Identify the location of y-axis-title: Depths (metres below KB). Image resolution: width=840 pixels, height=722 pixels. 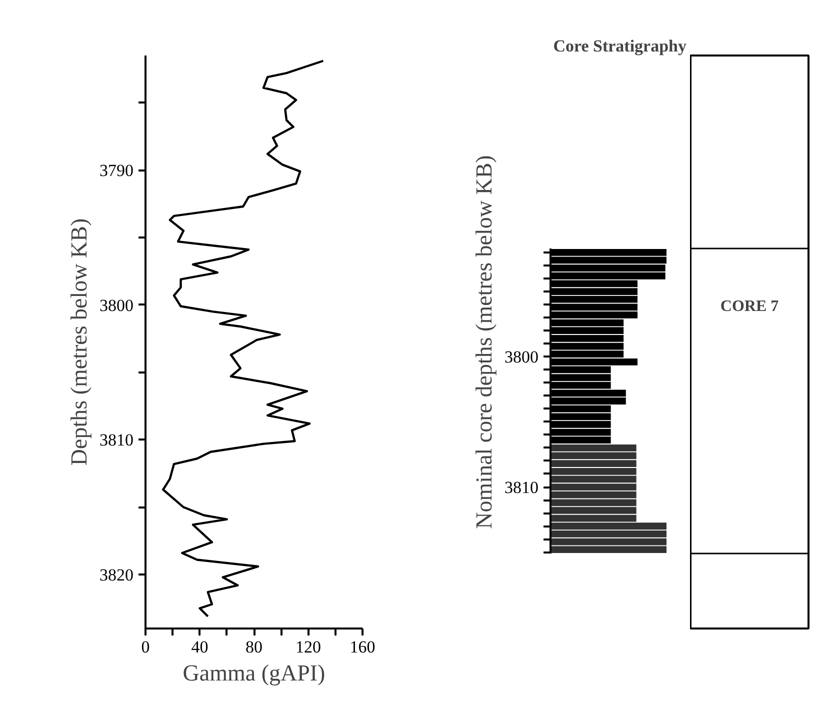
(79, 342).